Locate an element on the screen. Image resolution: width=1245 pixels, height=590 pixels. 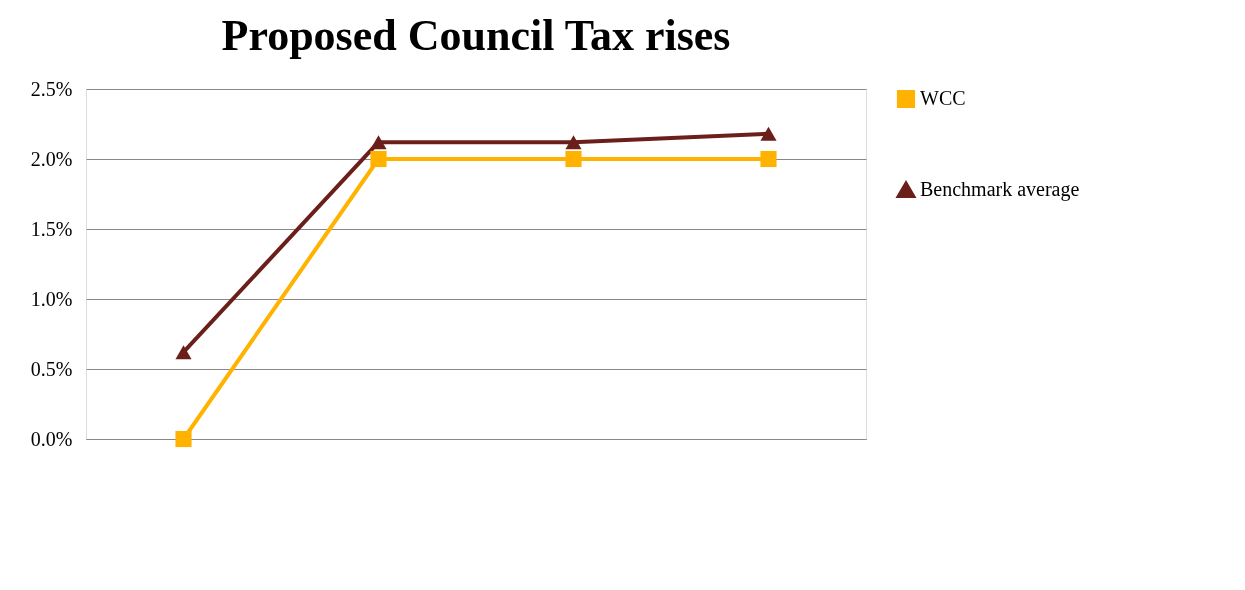
chart-title: Proposed Council Tax rises is located at coordinates (476, 35).